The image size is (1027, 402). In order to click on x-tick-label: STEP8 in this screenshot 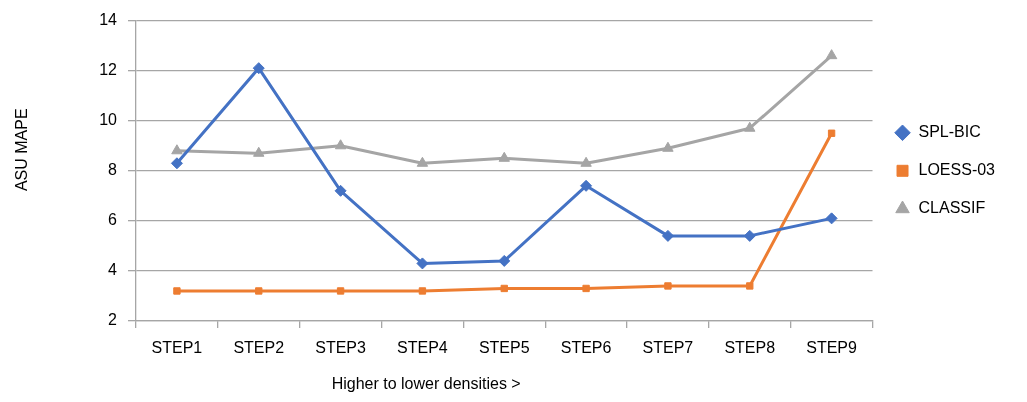, I will do `click(750, 348)`.